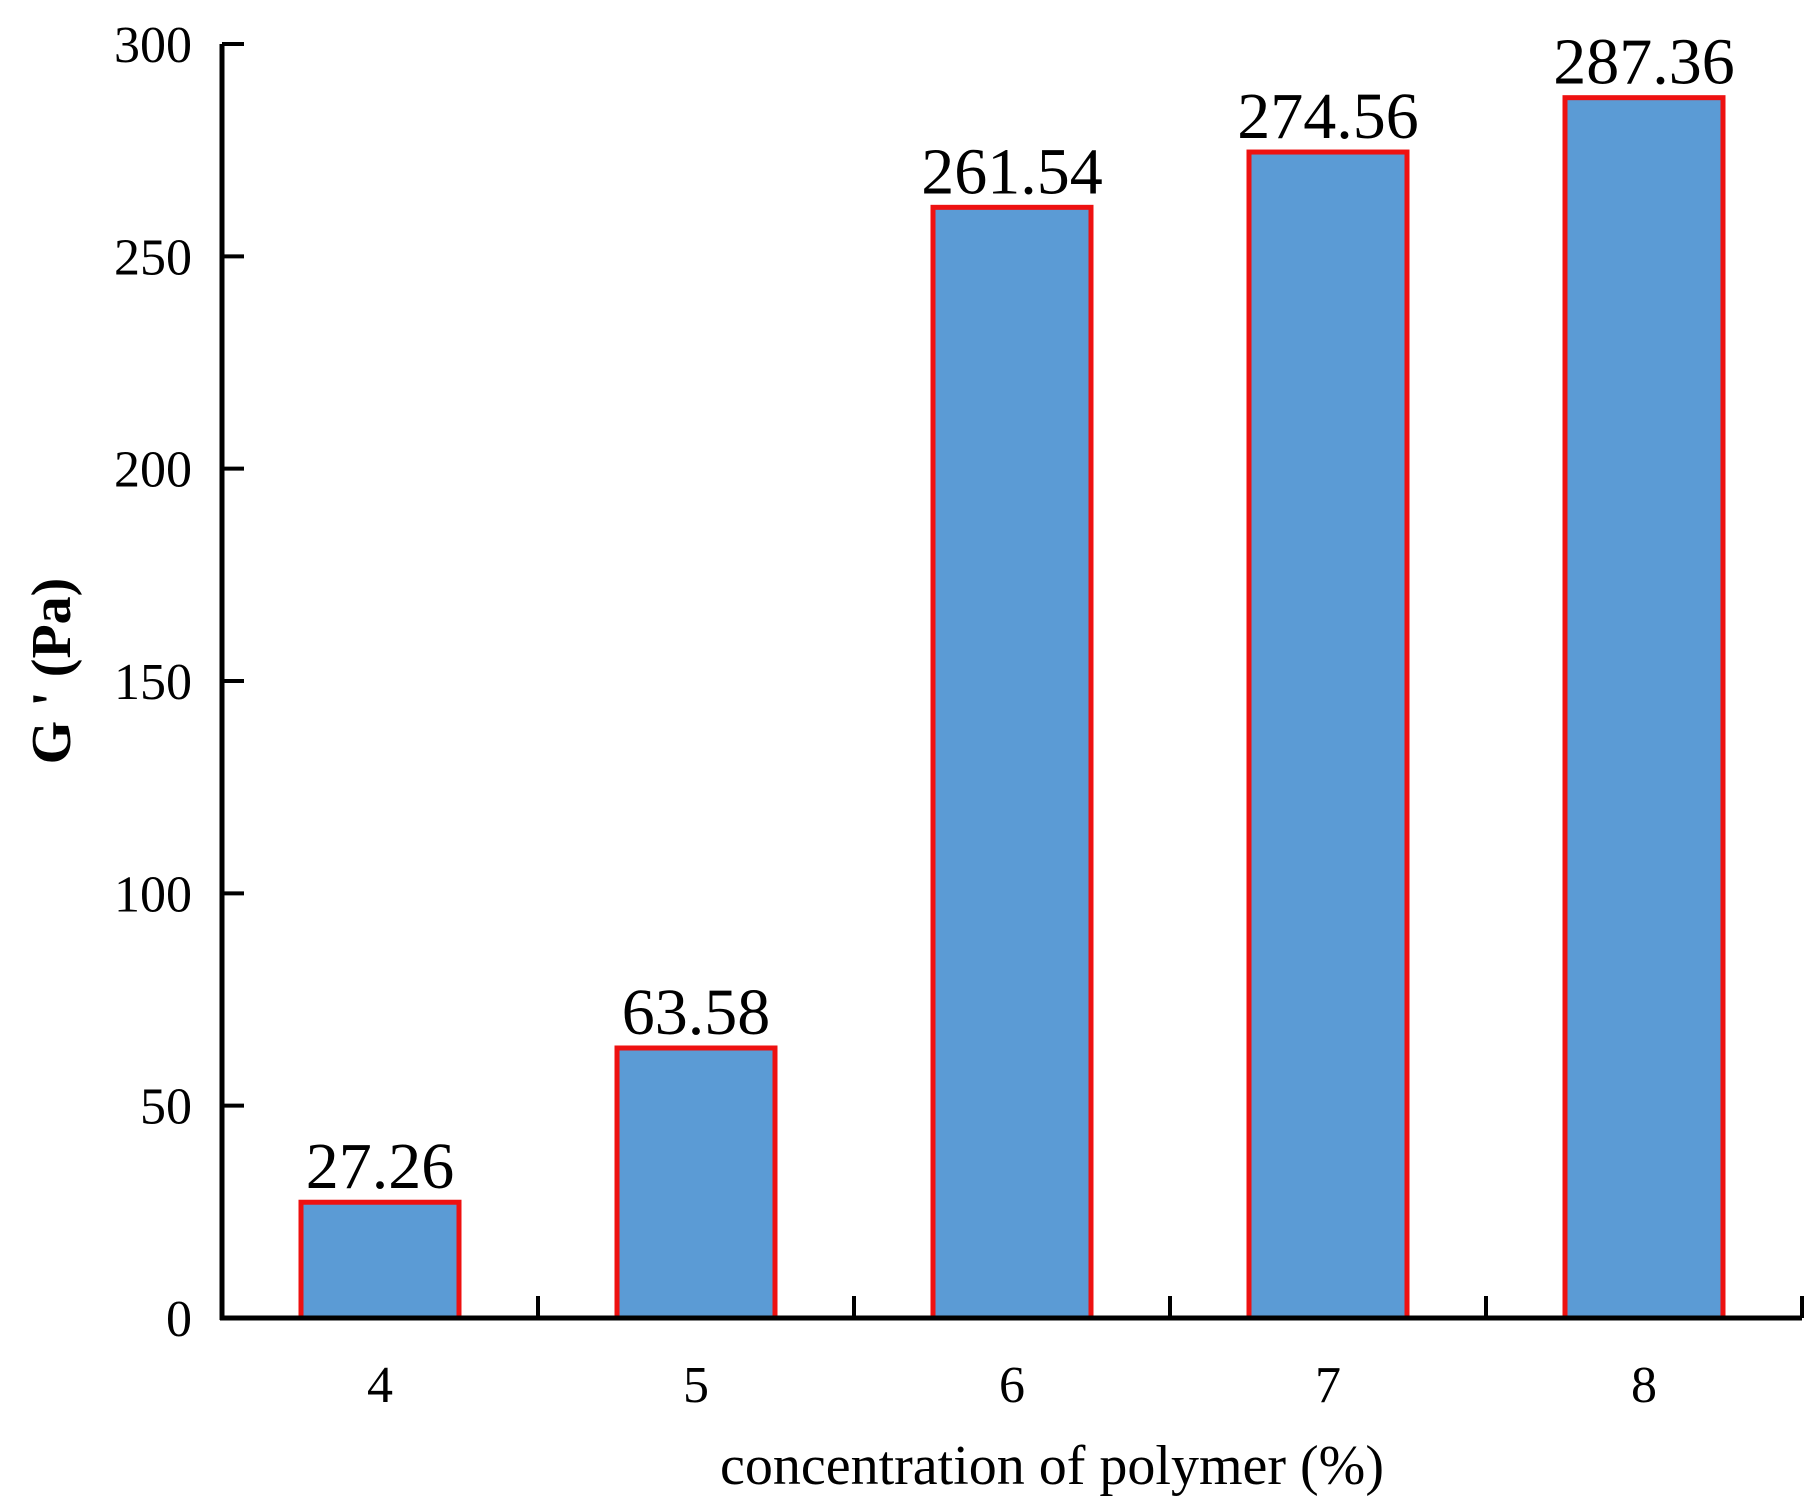 This screenshot has height=1505, width=1817. I want to click on y-axis-title: G ' (Pa), so click(52, 671).